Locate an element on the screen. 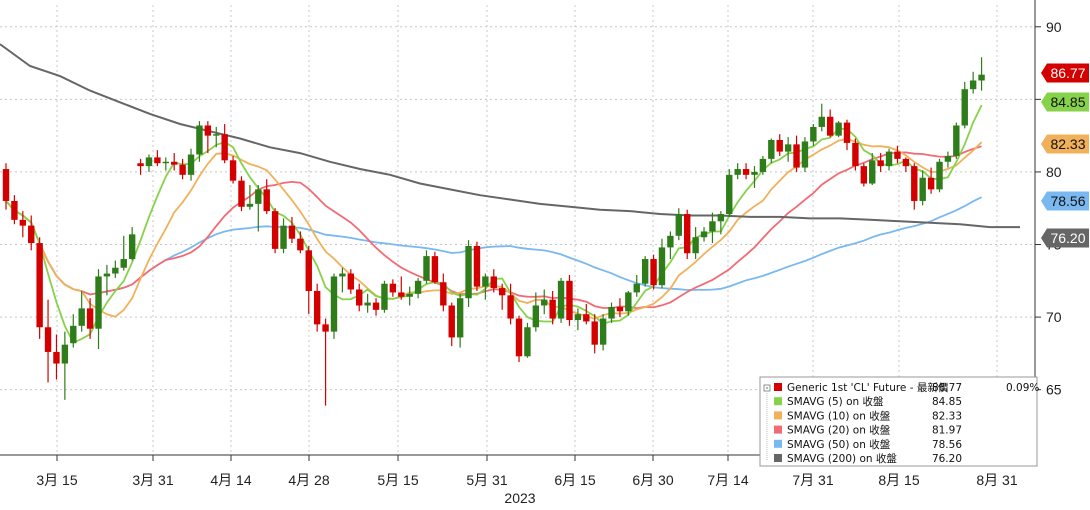  date-axis-tick-label: 8月 31 is located at coordinates (996, 480).